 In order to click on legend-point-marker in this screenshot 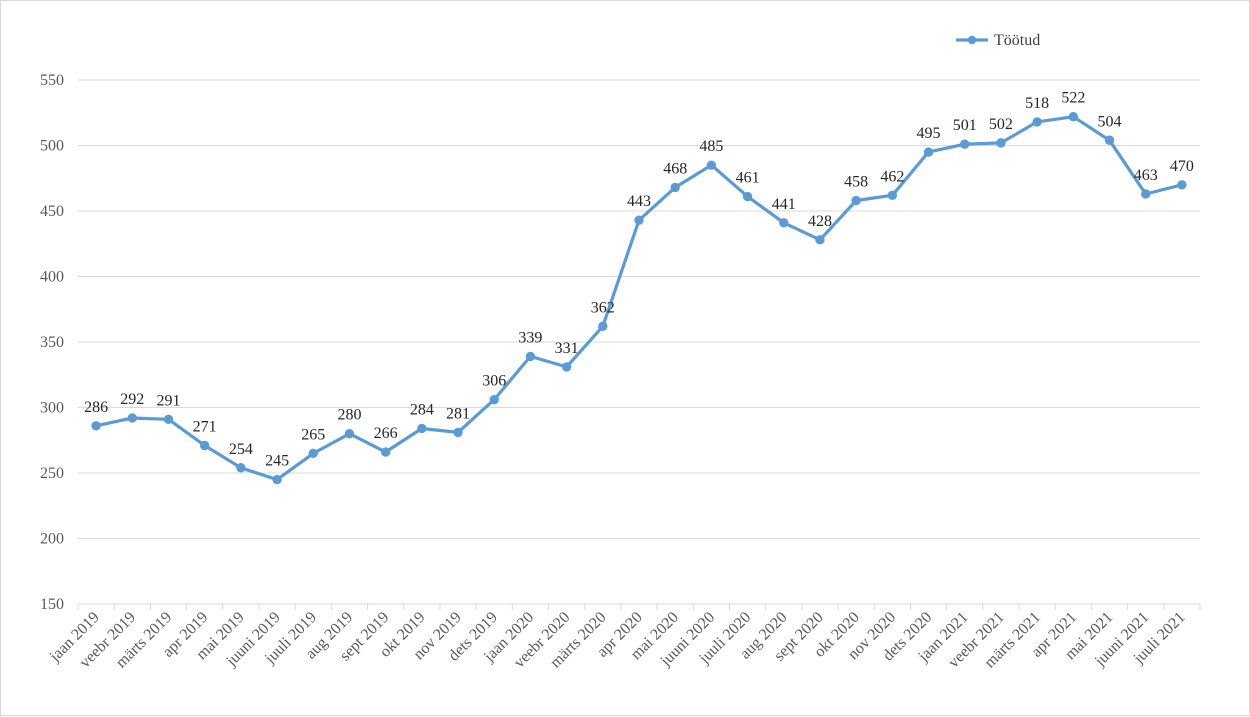, I will do `click(972, 40)`.